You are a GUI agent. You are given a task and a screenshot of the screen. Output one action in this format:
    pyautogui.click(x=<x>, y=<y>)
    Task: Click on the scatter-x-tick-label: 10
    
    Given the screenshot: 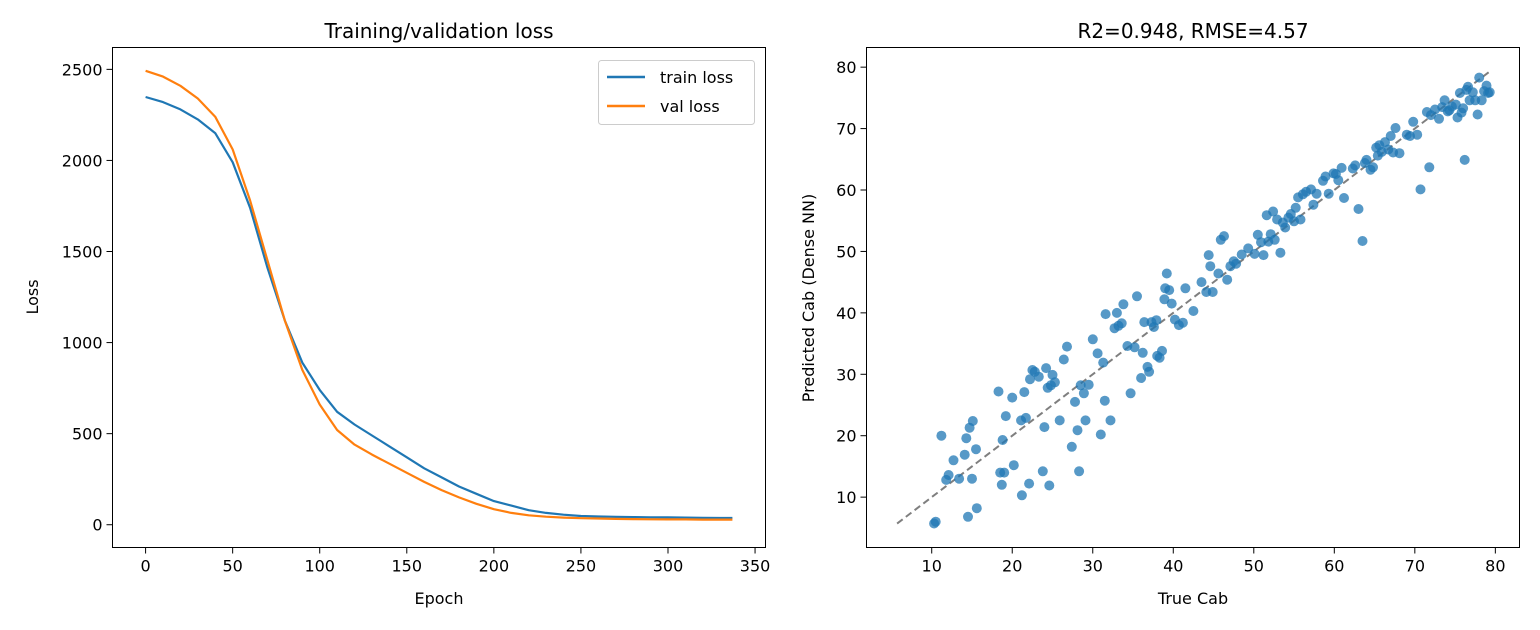 What is the action you would take?
    pyautogui.click(x=932, y=566)
    